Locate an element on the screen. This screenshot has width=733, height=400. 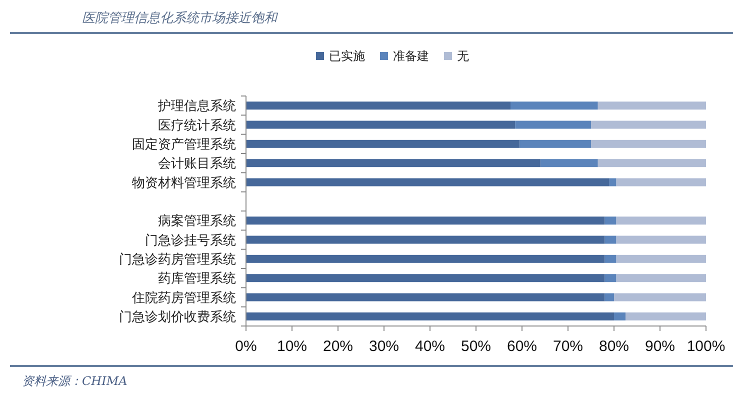
category-label: 药库管理系统 is located at coordinates (197, 279).